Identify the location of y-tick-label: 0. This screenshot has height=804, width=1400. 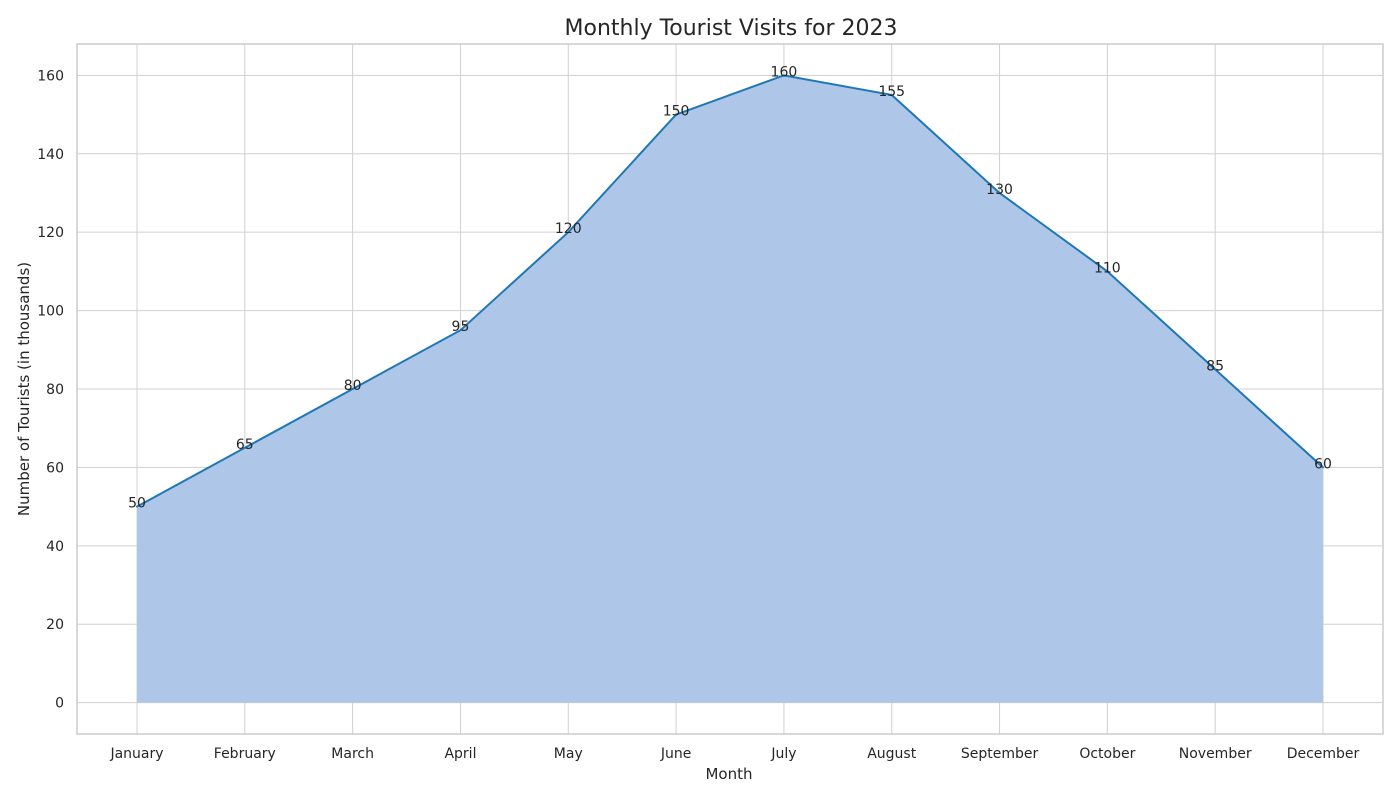
(59, 704).